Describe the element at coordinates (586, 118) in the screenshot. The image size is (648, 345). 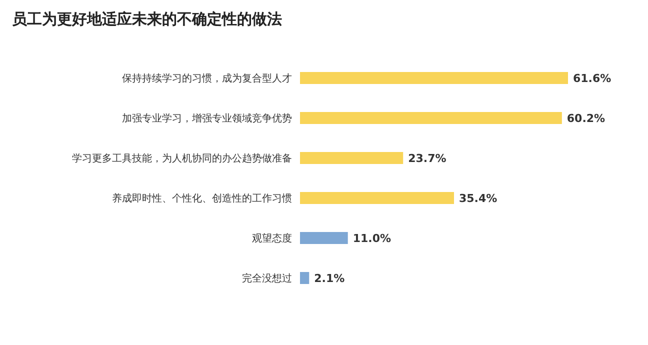
I see `data-label: 60.2%` at that location.